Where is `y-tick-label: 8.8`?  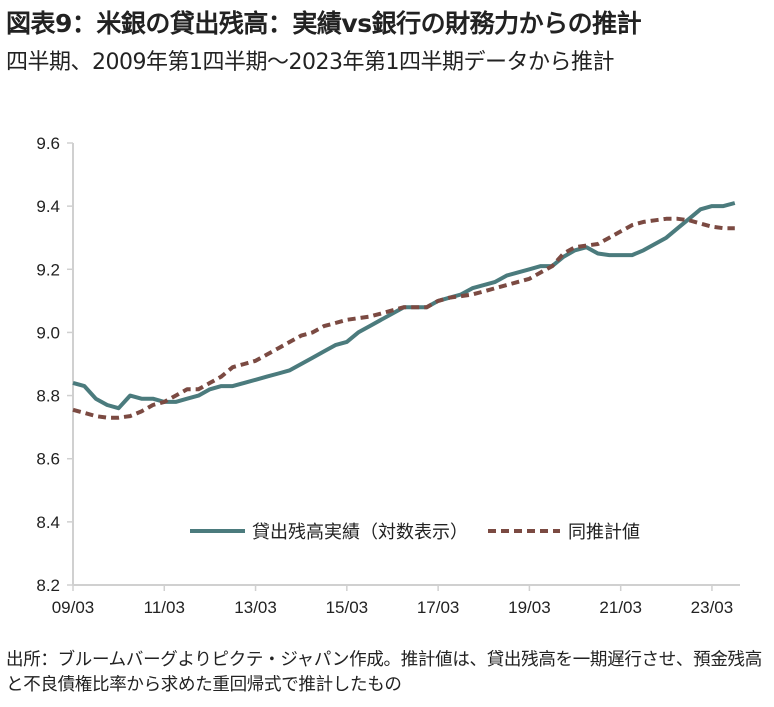
y-tick-label: 8.8 is located at coordinates (48, 396).